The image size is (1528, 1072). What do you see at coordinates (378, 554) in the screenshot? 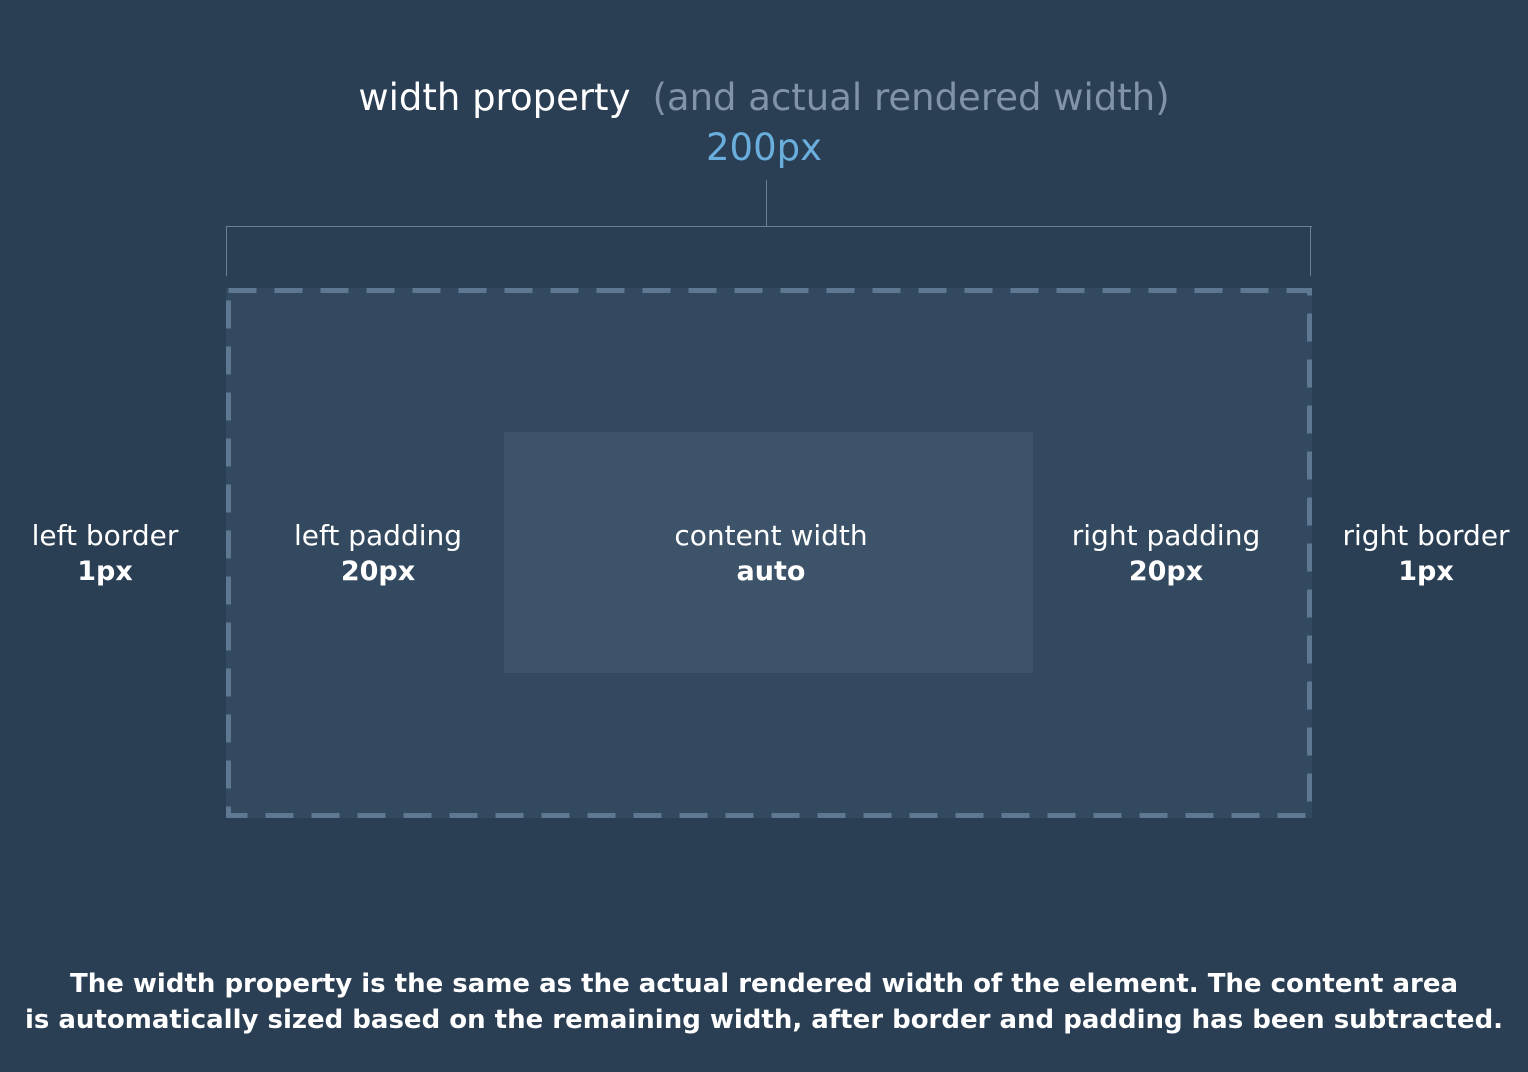
I see `left-padding-label: left padding 20px` at bounding box center [378, 554].